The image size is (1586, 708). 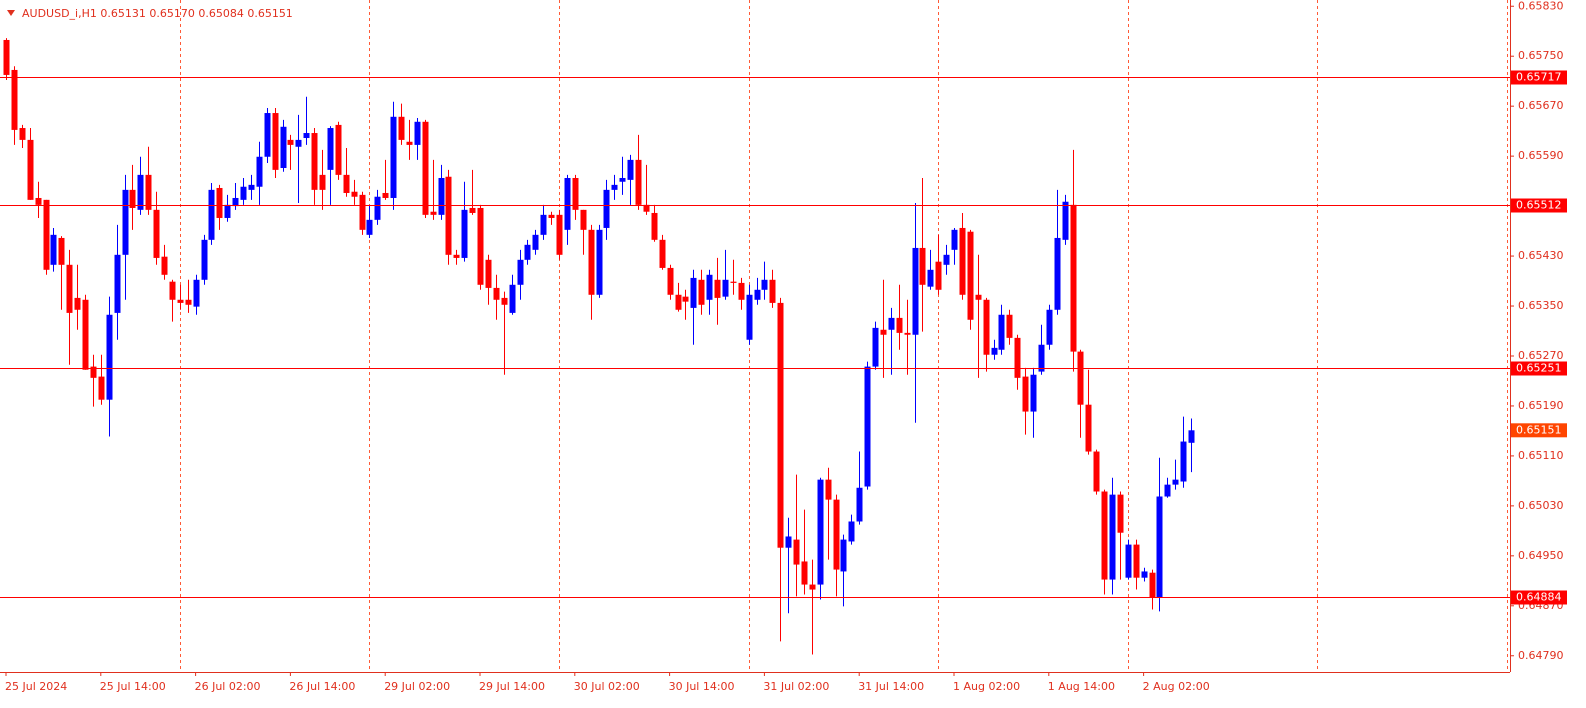 I want to click on level-label: 0.65251, so click(x=1539, y=368).